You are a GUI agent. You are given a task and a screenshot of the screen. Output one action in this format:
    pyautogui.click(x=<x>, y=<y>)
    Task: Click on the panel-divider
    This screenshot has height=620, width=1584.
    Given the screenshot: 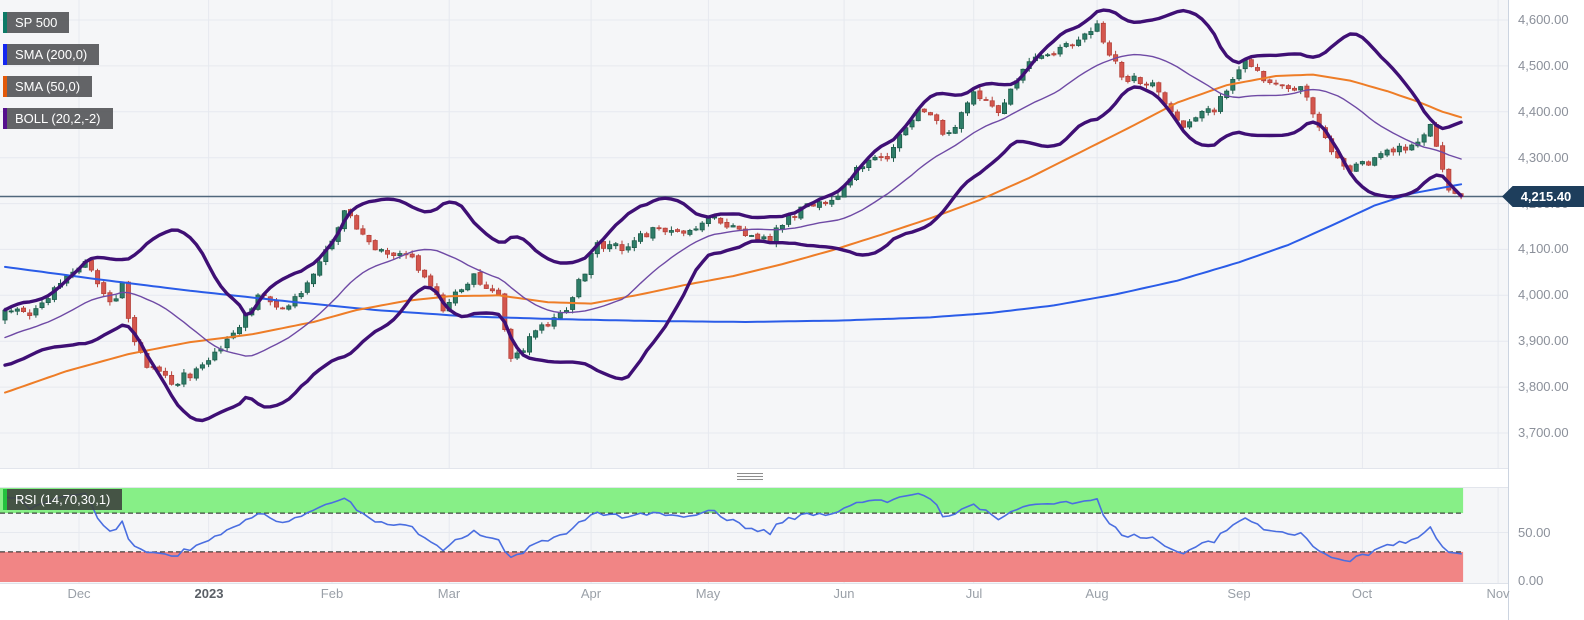 What is the action you would take?
    pyautogui.click(x=754, y=478)
    